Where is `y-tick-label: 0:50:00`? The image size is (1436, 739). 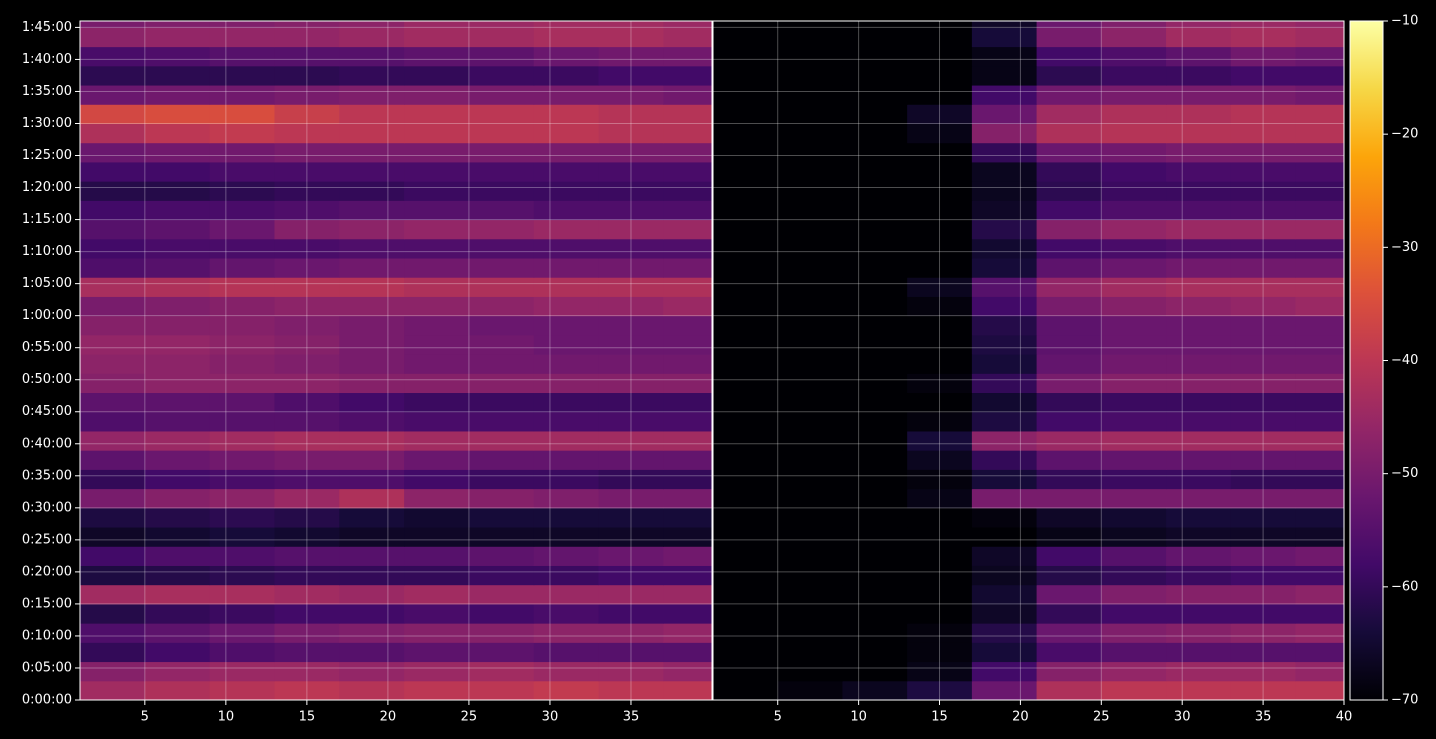 y-tick-label: 0:50:00 is located at coordinates (47, 379).